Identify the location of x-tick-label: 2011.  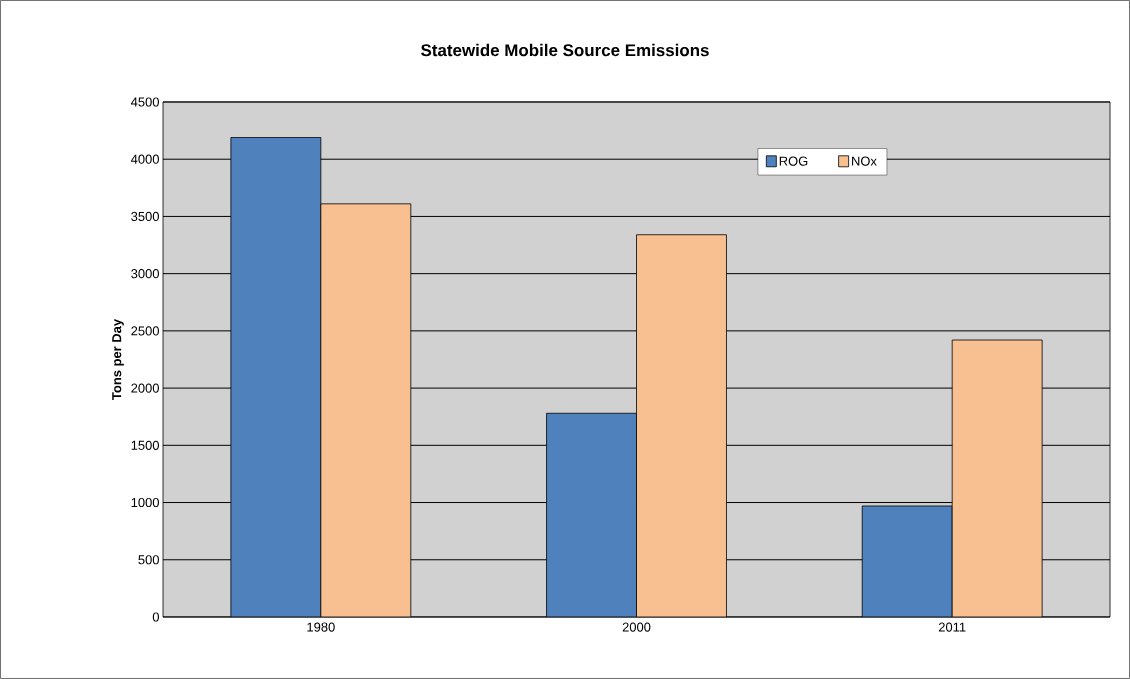
(952, 627).